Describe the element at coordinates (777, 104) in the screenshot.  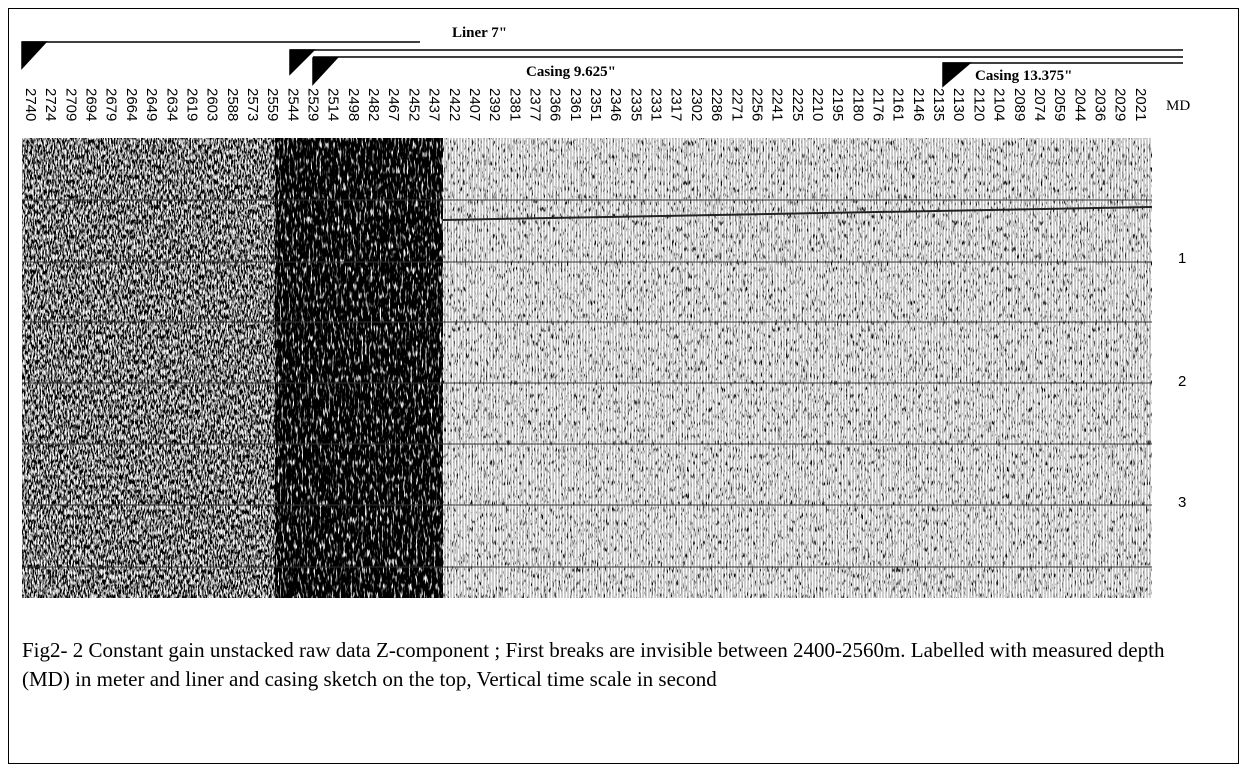
I see `depth-label: 2241` at that location.